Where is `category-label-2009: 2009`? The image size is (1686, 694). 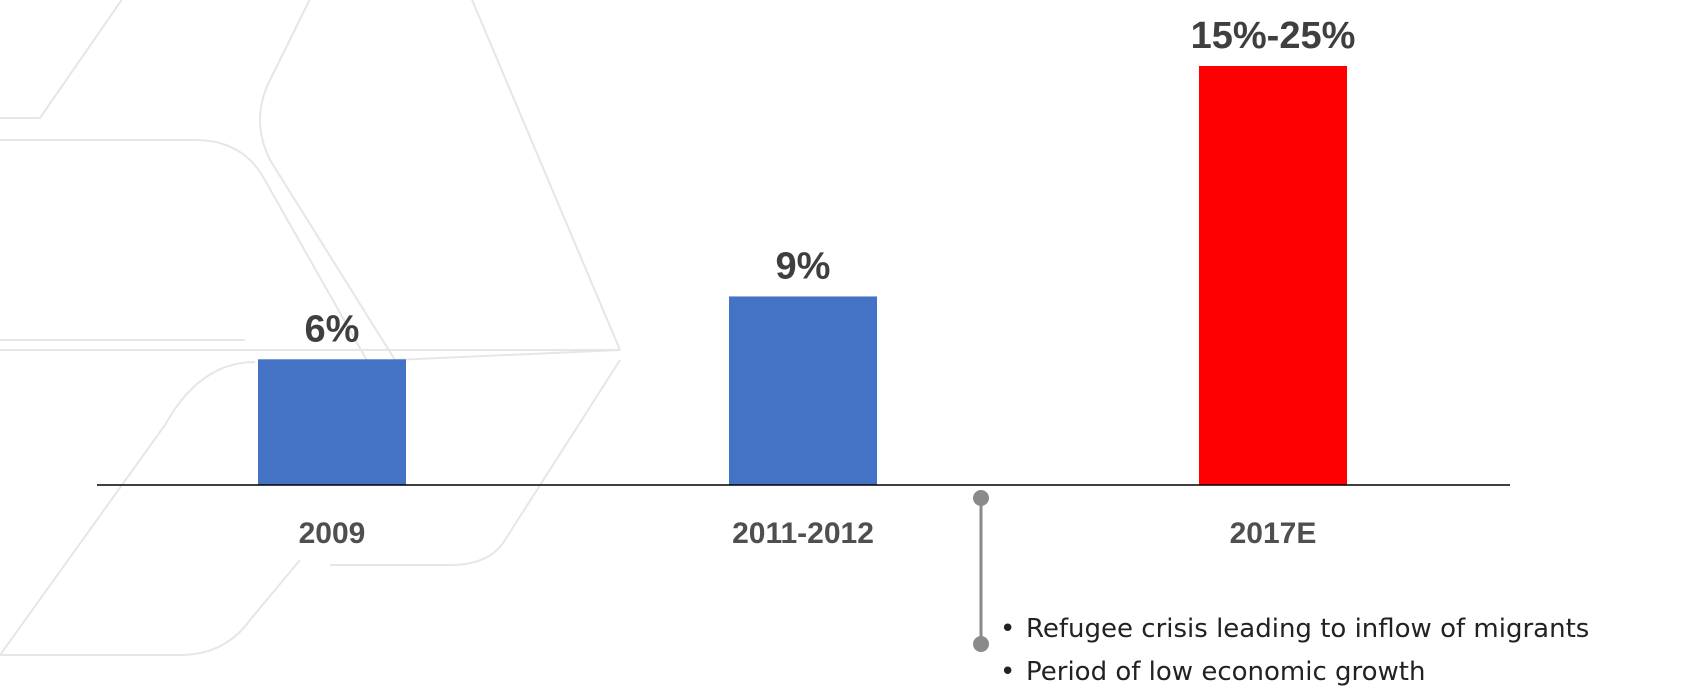
category-label-2009: 2009 is located at coordinates (332, 533).